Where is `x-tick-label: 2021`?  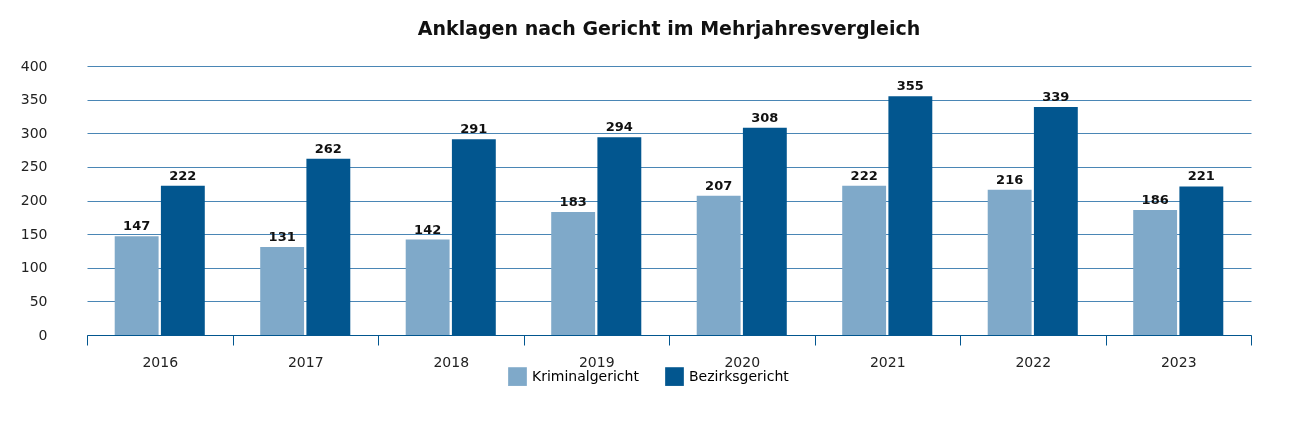
x-tick-label: 2021 is located at coordinates (887, 361).